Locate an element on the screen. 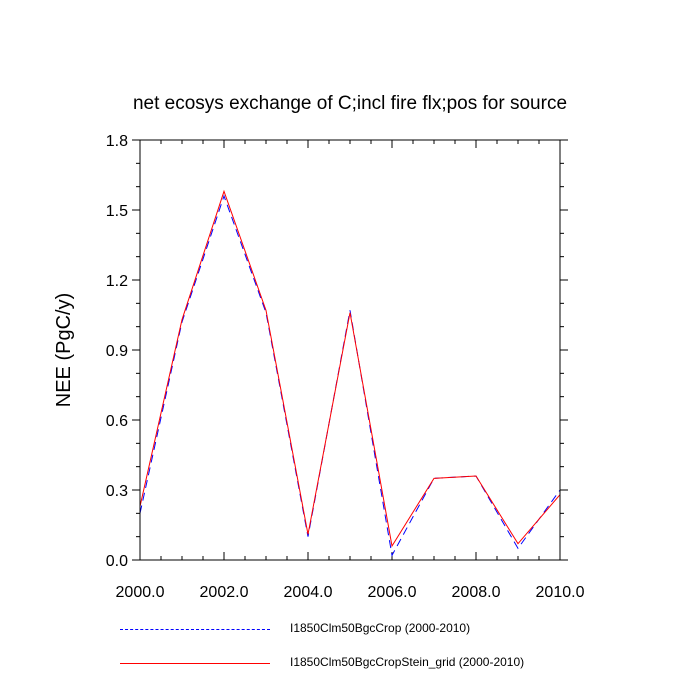 The width and height of the screenshot is (700, 700). x-tick-label: 2006.0 is located at coordinates (392, 592).